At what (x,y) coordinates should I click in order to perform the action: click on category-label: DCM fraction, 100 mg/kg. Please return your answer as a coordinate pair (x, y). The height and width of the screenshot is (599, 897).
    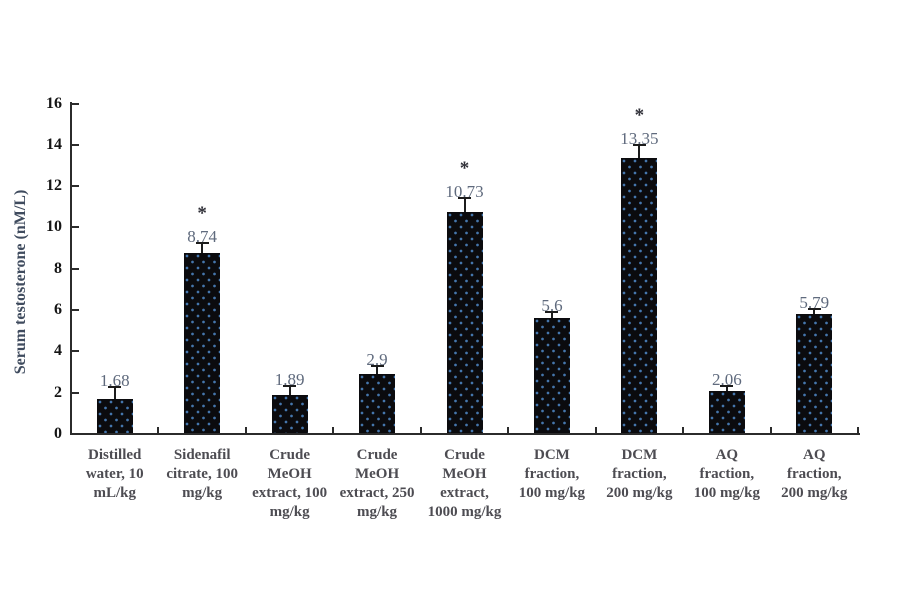
    Looking at the image, I should click on (552, 474).